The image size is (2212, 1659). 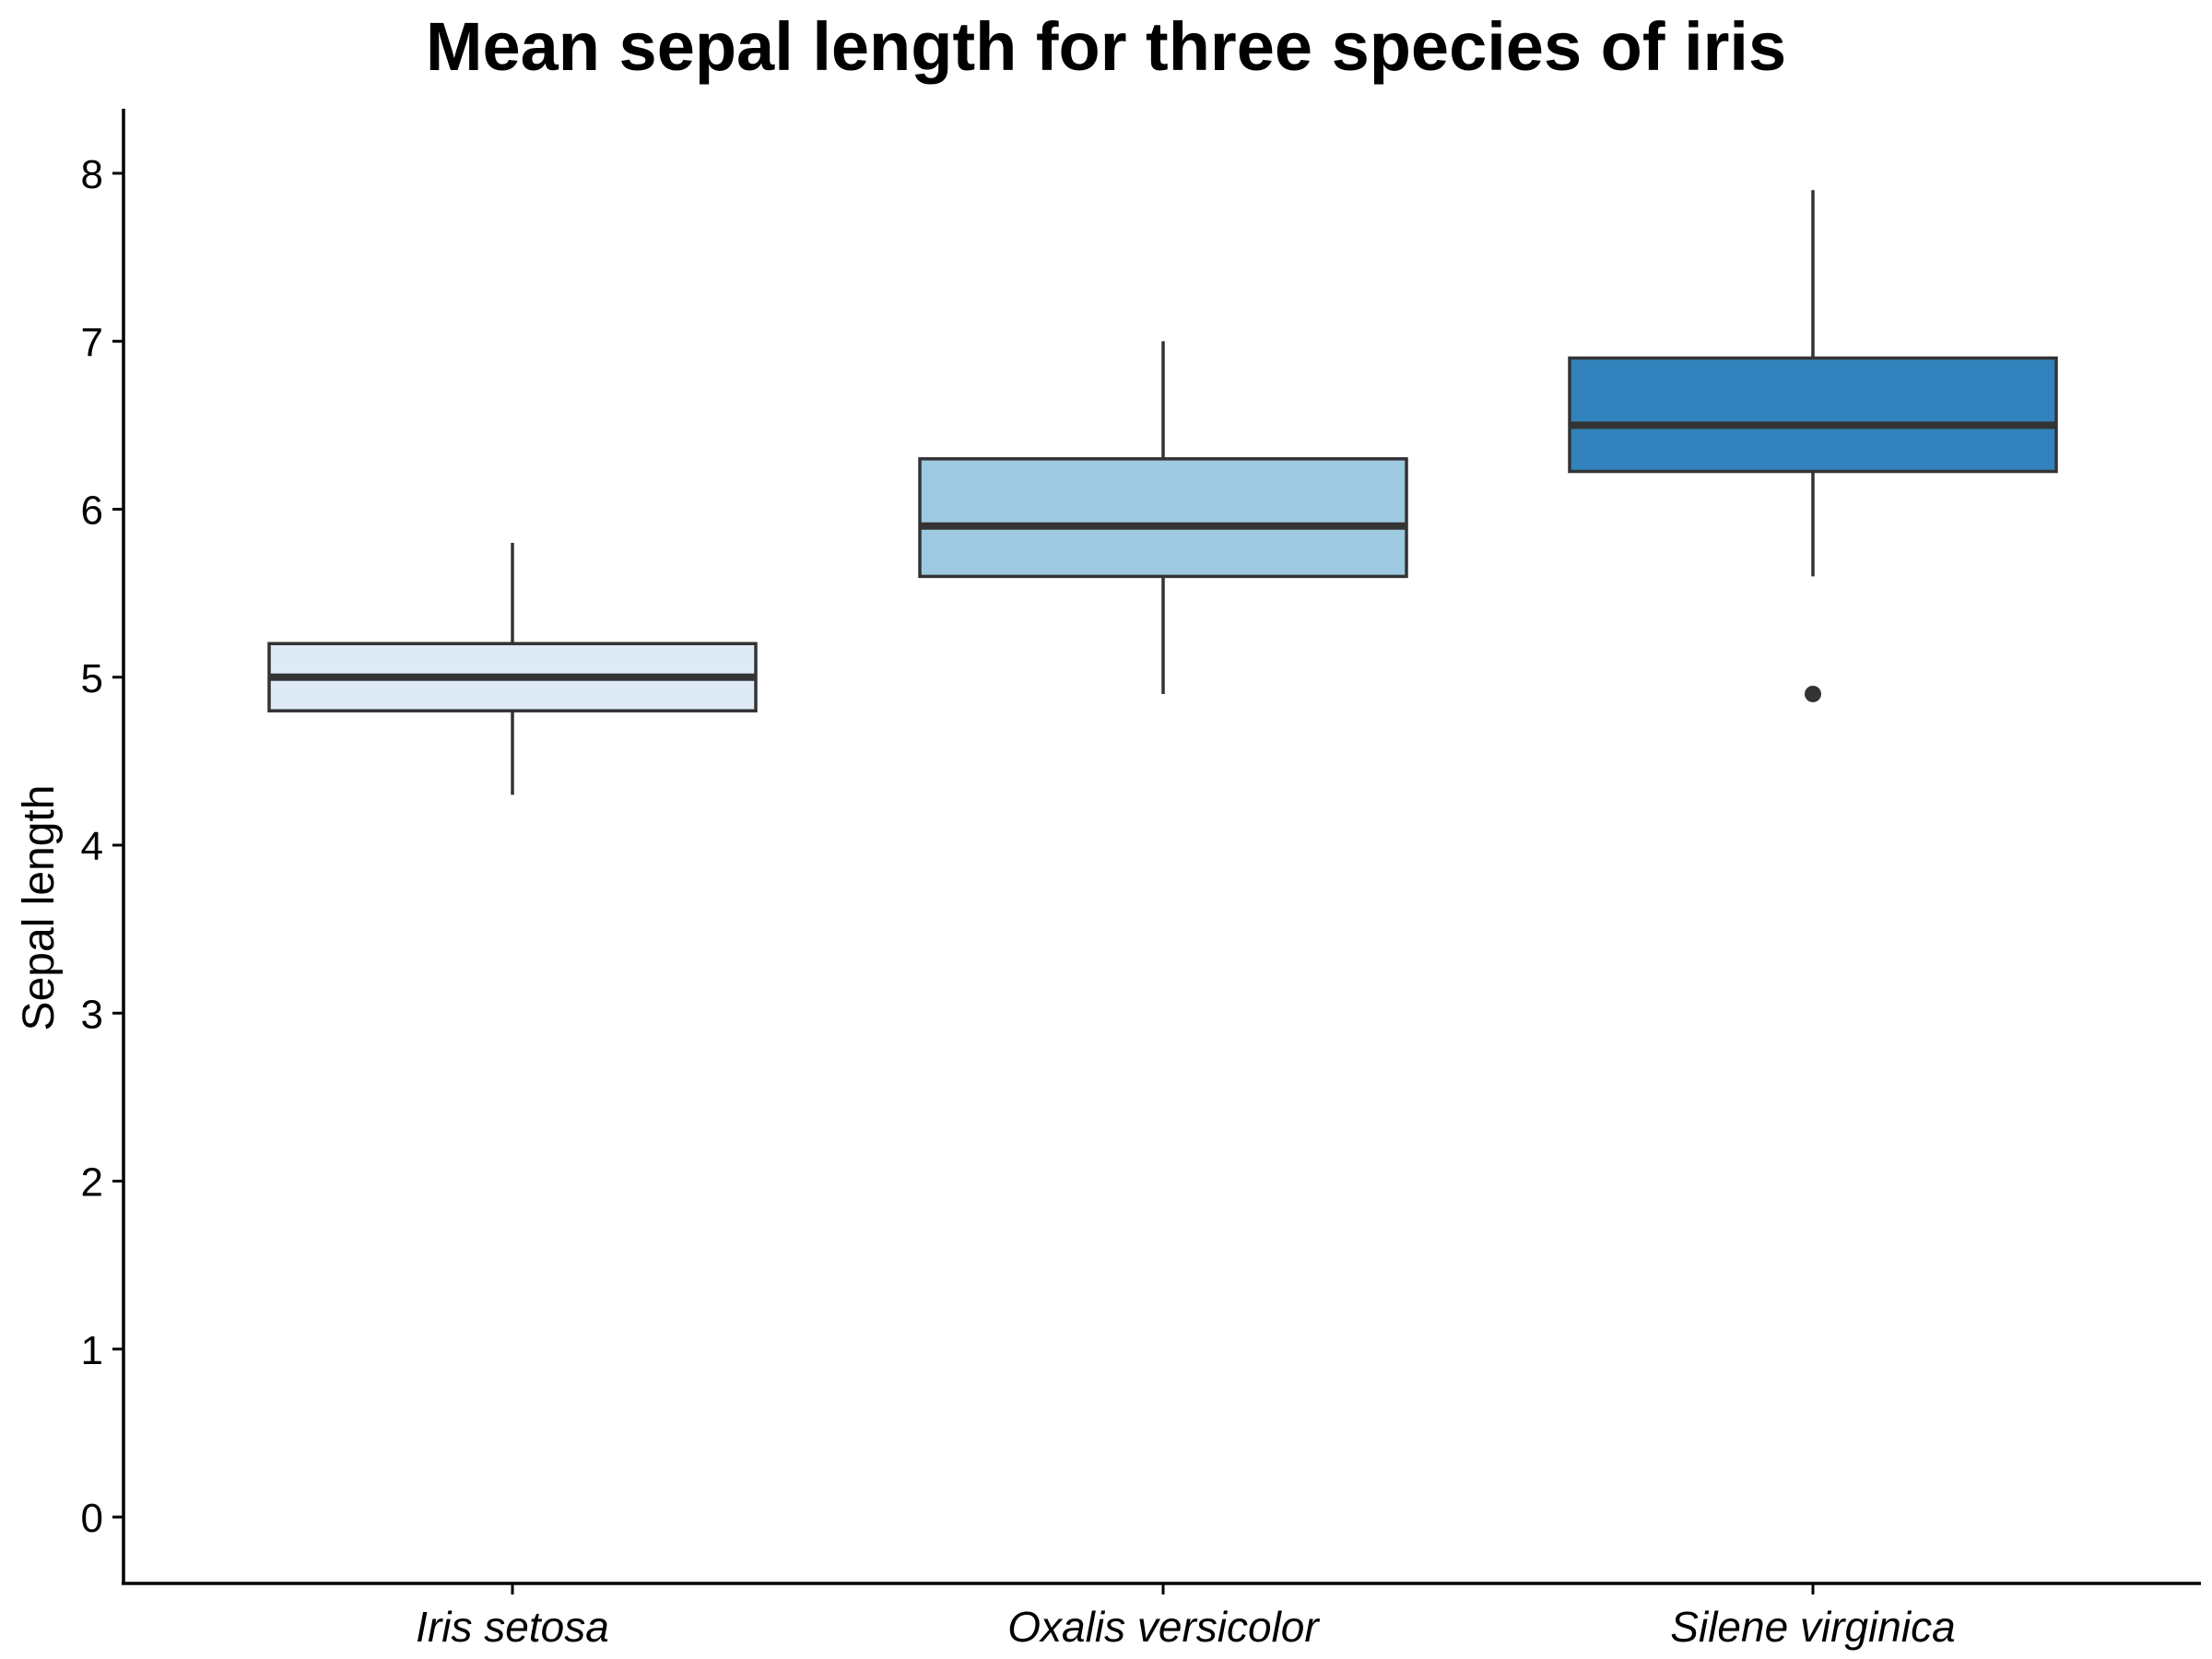 I want to click on outlier-point, so click(x=1813, y=693).